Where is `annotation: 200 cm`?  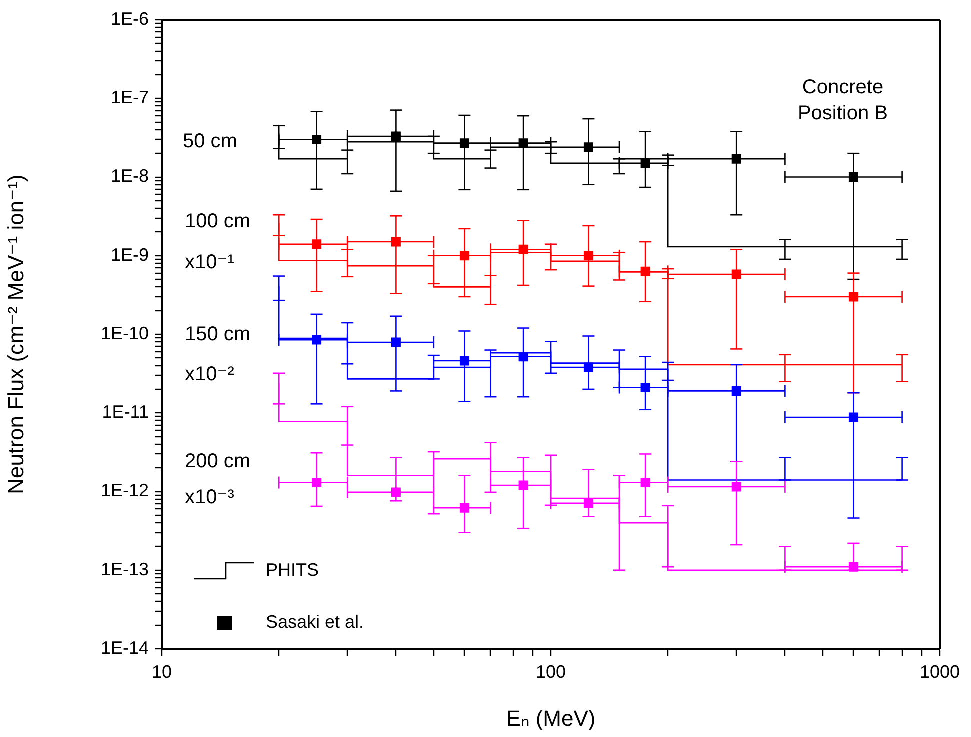
annotation: 200 cm is located at coordinates (218, 461).